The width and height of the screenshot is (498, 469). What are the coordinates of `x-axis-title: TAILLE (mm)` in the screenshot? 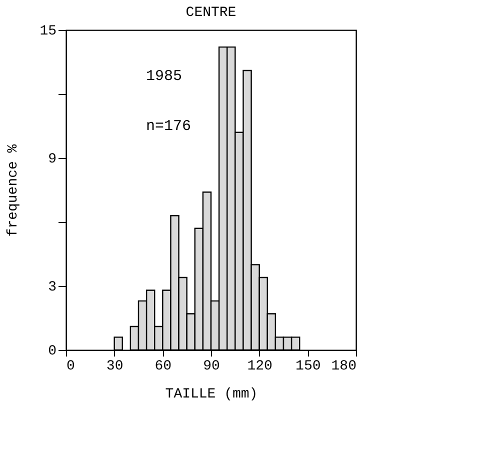 It's located at (211, 394).